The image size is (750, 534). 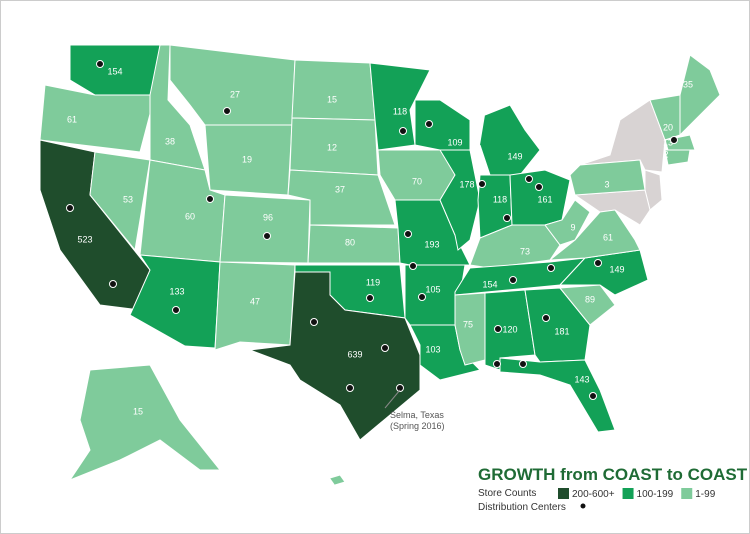 What do you see at coordinates (583, 506) in the screenshot?
I see `dc-legend-dot` at bounding box center [583, 506].